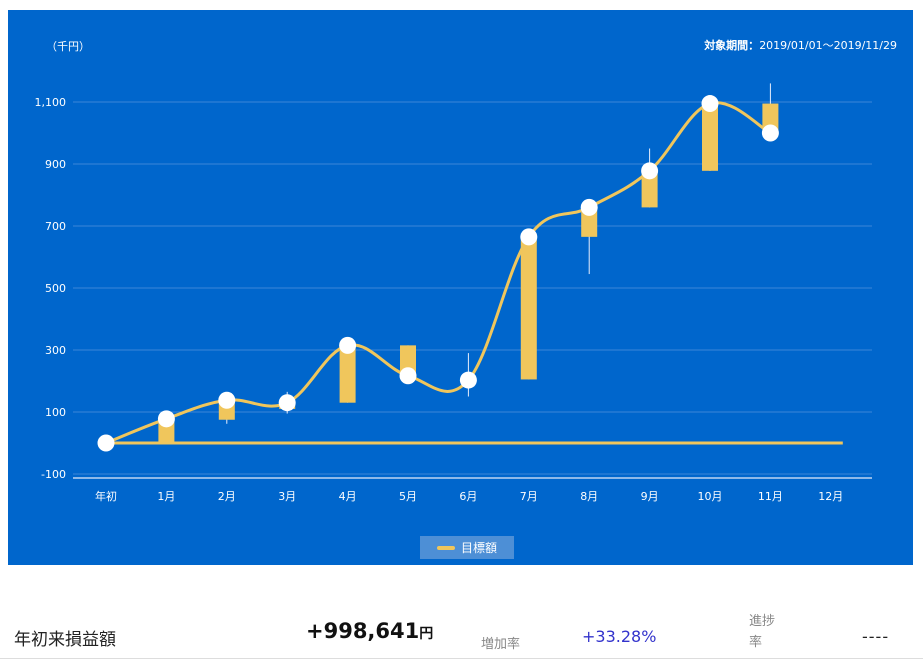 The height and width of the screenshot is (669, 923). I want to click on increase-rate-label: 増加率, so click(501, 644).